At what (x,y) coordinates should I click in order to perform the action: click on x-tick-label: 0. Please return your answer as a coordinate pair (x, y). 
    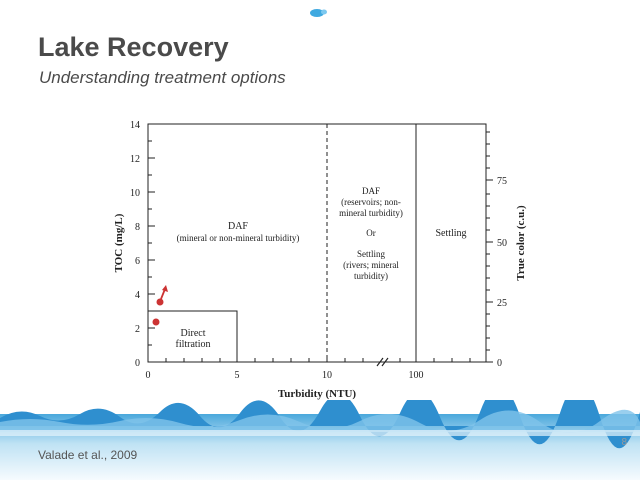
    Looking at the image, I should click on (148, 375).